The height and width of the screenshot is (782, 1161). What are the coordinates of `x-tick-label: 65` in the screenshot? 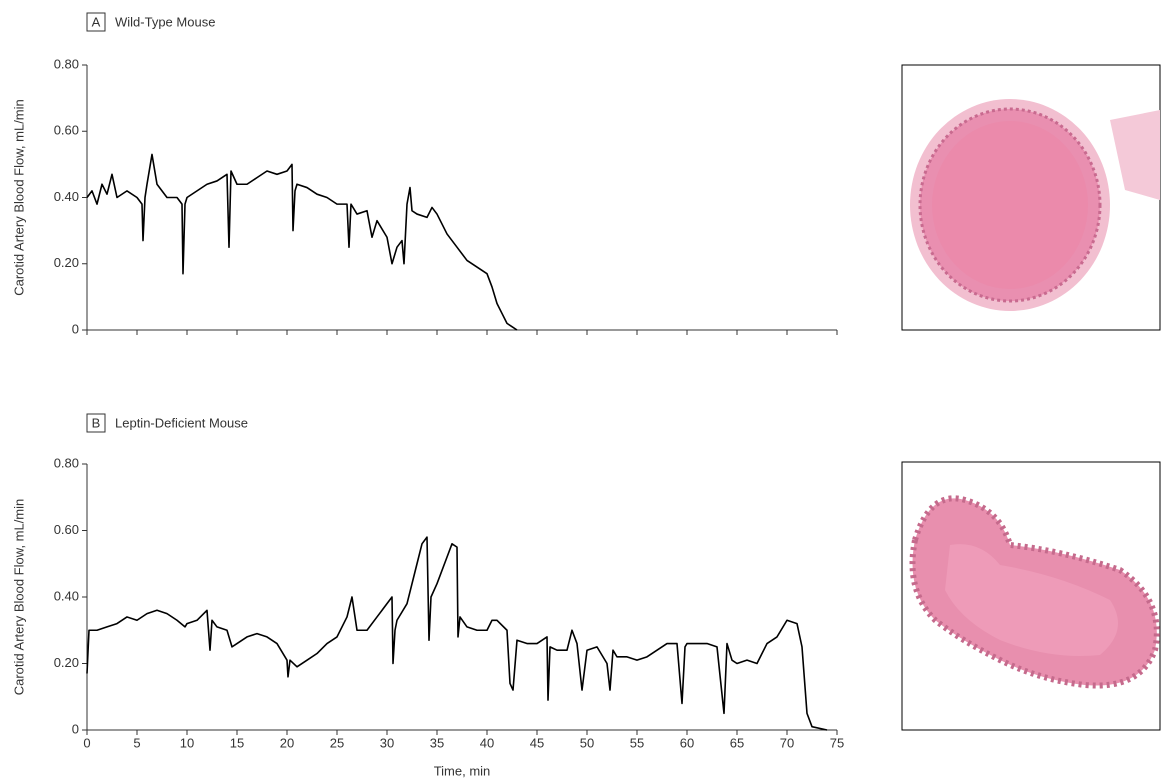 It's located at (737, 742).